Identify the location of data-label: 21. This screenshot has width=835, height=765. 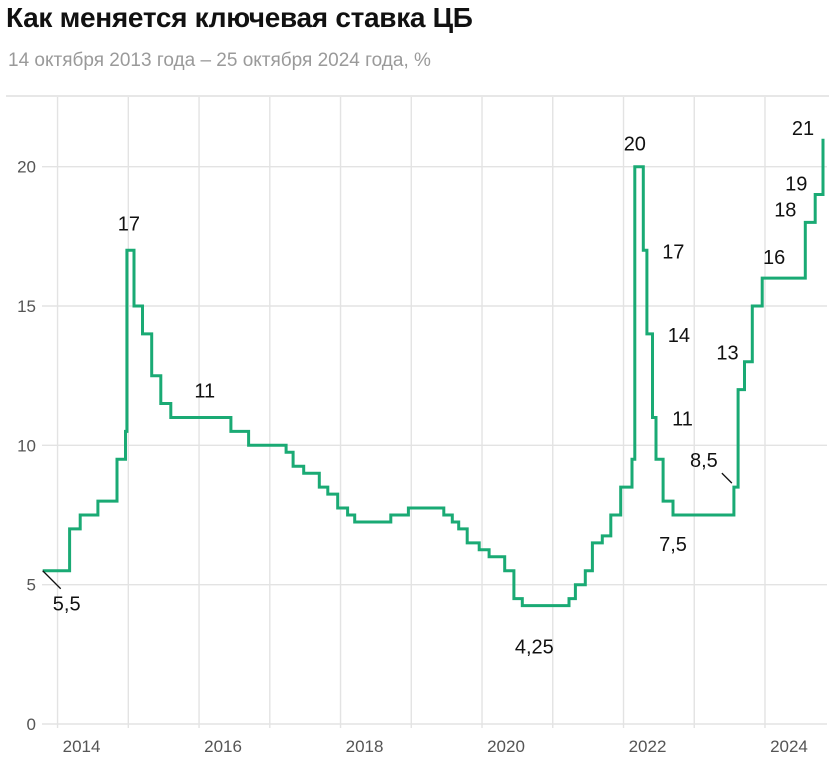
(803, 129).